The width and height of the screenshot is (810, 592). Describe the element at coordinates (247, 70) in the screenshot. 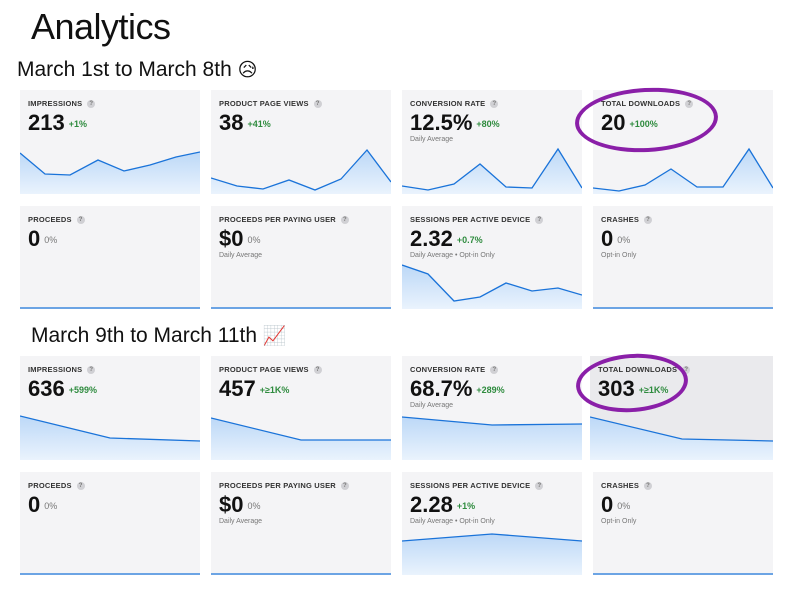

I see `sad-face-icon: 😥` at that location.